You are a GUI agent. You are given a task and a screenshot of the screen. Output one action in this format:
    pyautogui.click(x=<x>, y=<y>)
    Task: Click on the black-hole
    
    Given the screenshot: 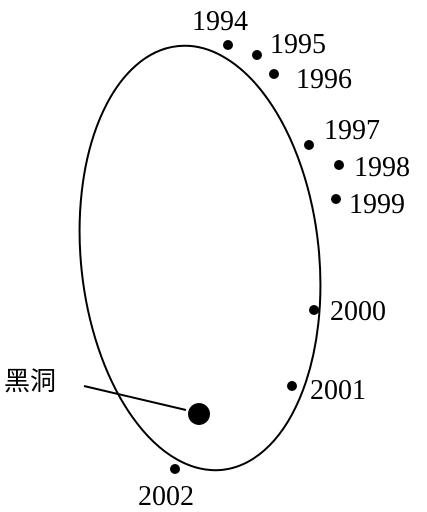 What is the action you would take?
    pyautogui.click(x=199, y=414)
    